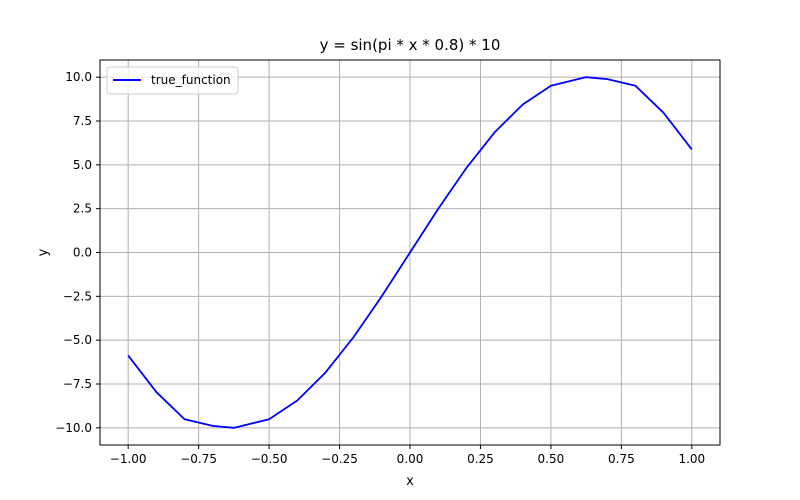 The image size is (800, 500). I want to click on x-tick-label: −0.25, so click(339, 459).